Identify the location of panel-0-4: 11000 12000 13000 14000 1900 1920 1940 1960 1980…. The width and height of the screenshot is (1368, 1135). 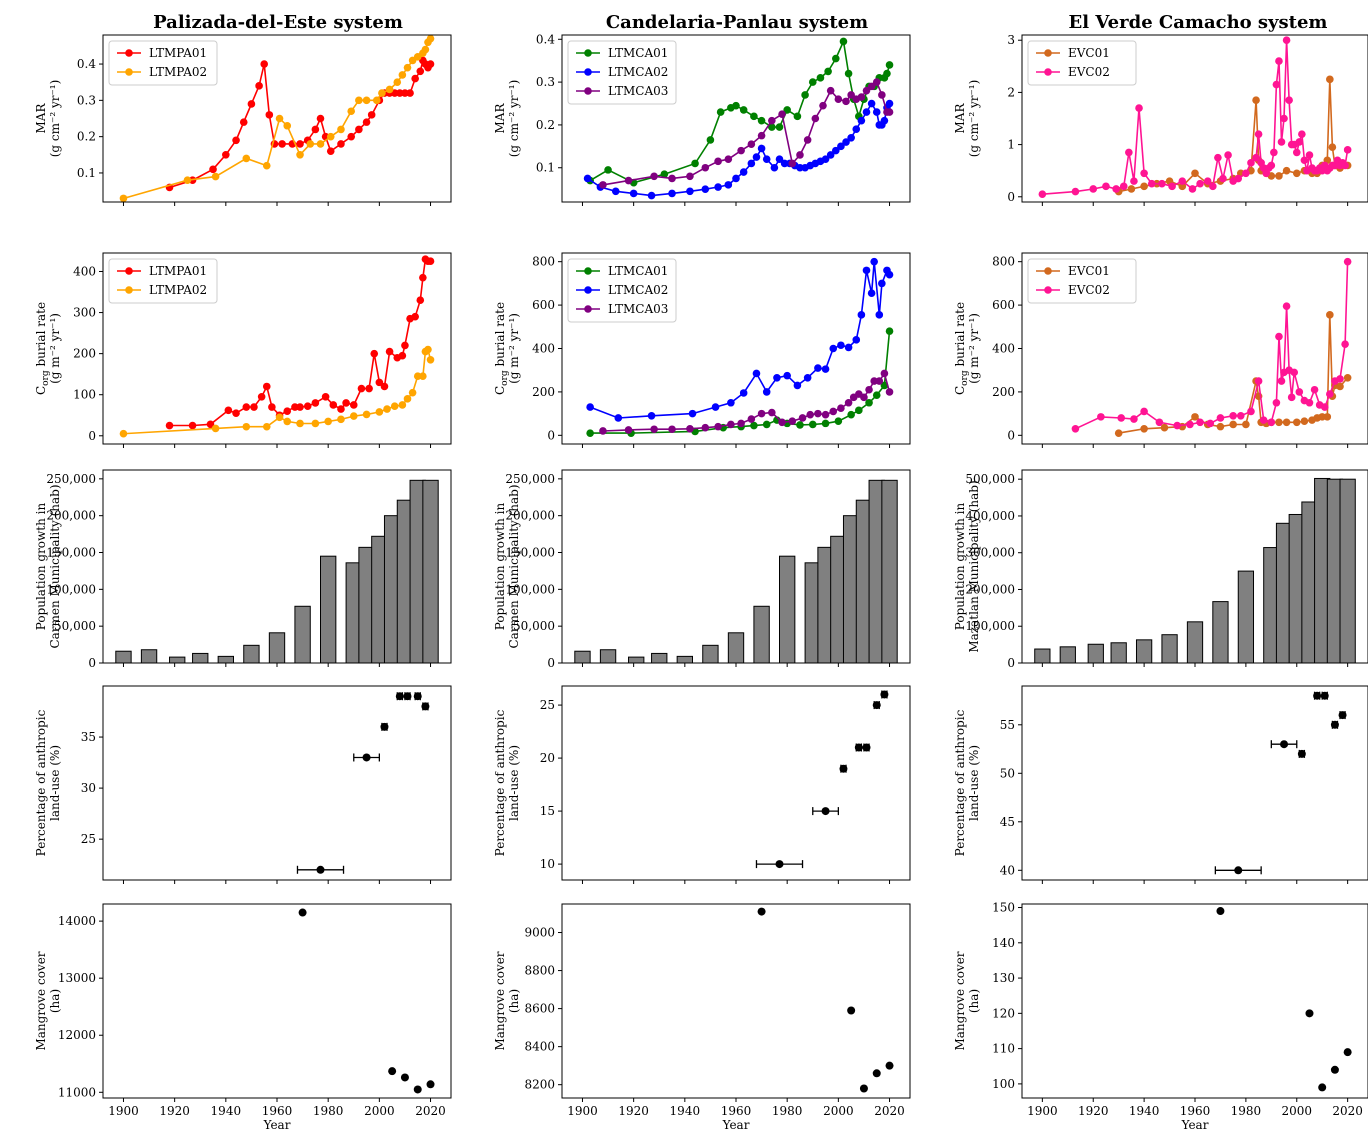
(243, 1017).